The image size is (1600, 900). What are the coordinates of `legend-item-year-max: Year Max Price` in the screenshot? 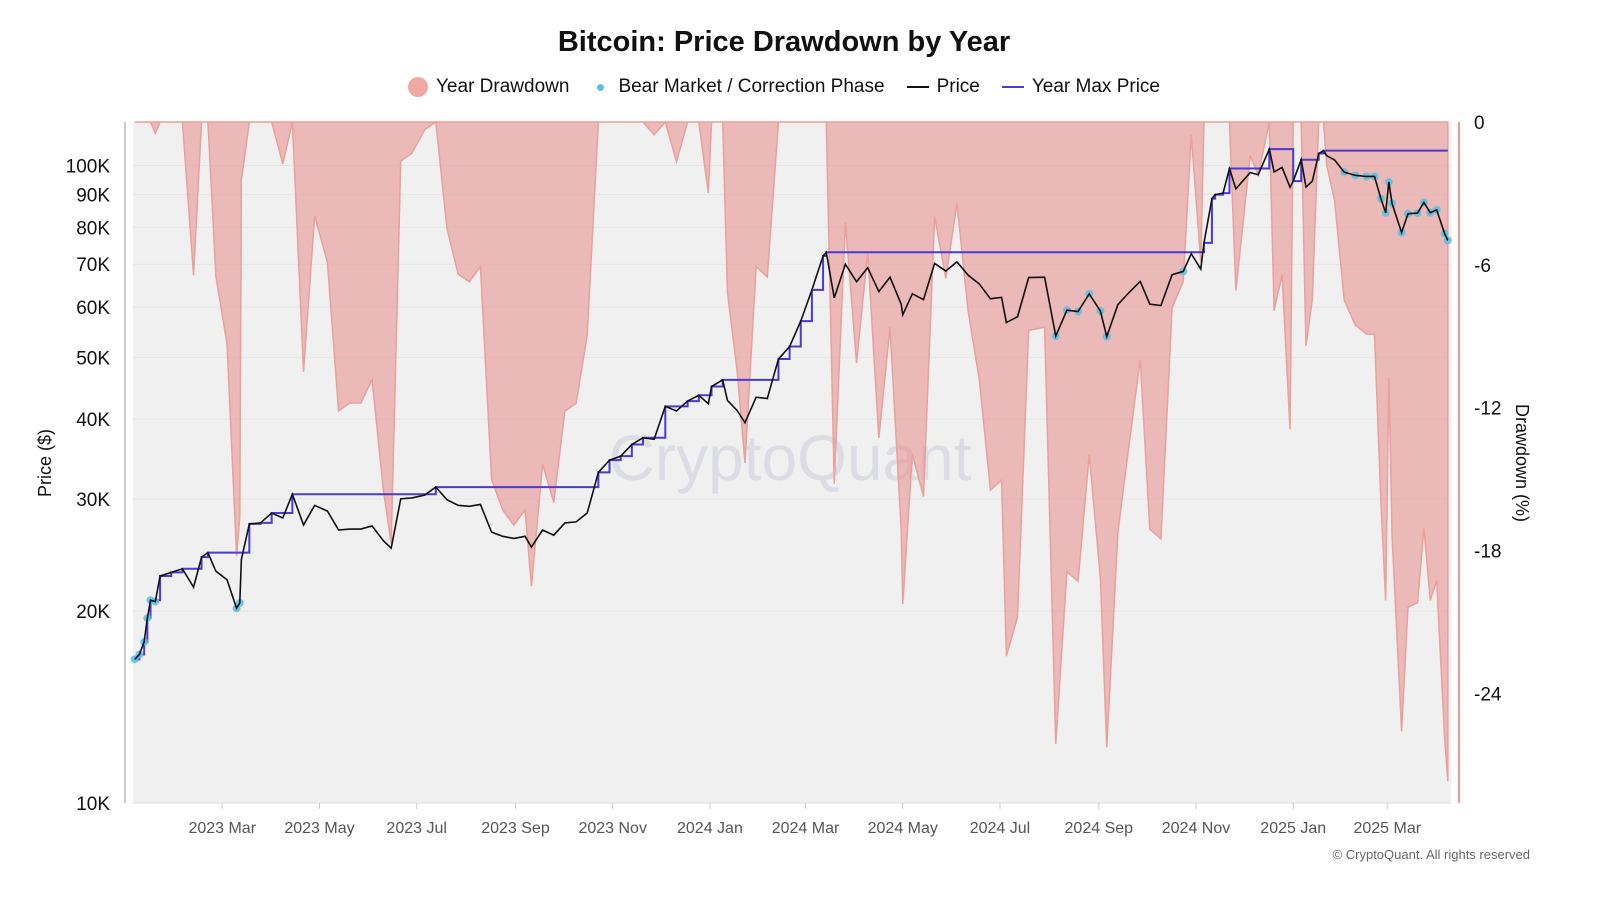 It's located at (1080, 87).